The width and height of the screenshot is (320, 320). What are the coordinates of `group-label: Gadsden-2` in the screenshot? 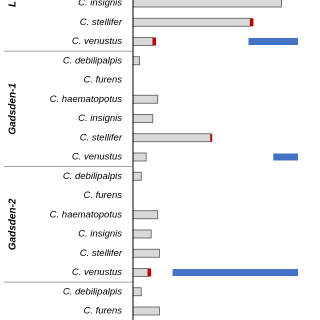 It's located at (13, 224).